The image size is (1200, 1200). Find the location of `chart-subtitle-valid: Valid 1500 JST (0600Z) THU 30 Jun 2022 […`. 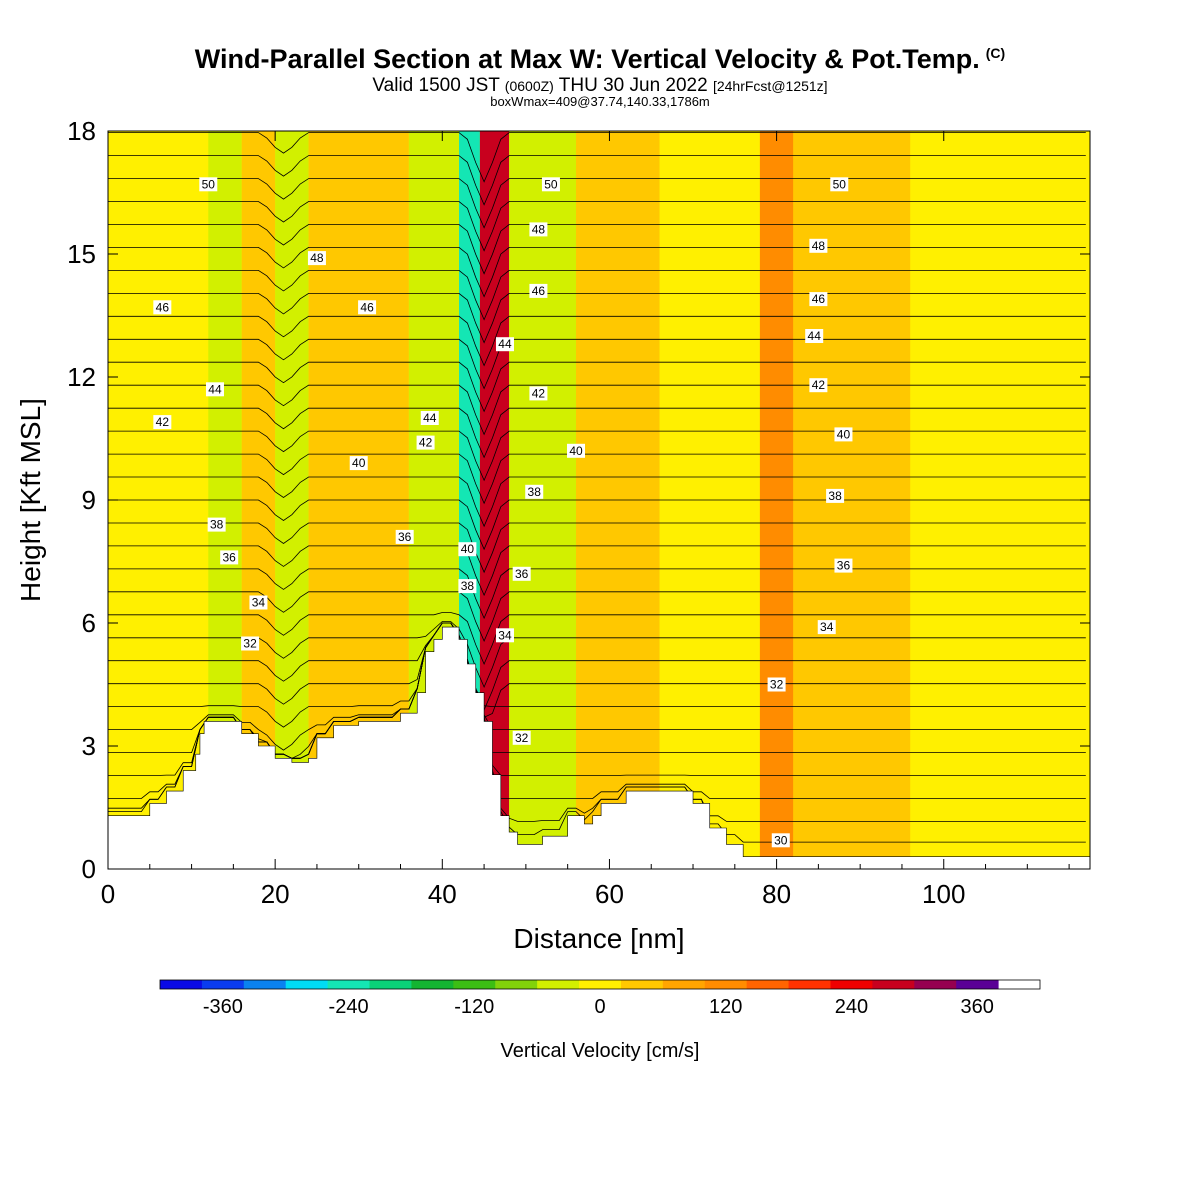

chart-subtitle-valid: Valid 1500 JST (0600Z) THU 30 Jun 2022 [… is located at coordinates (600, 86).